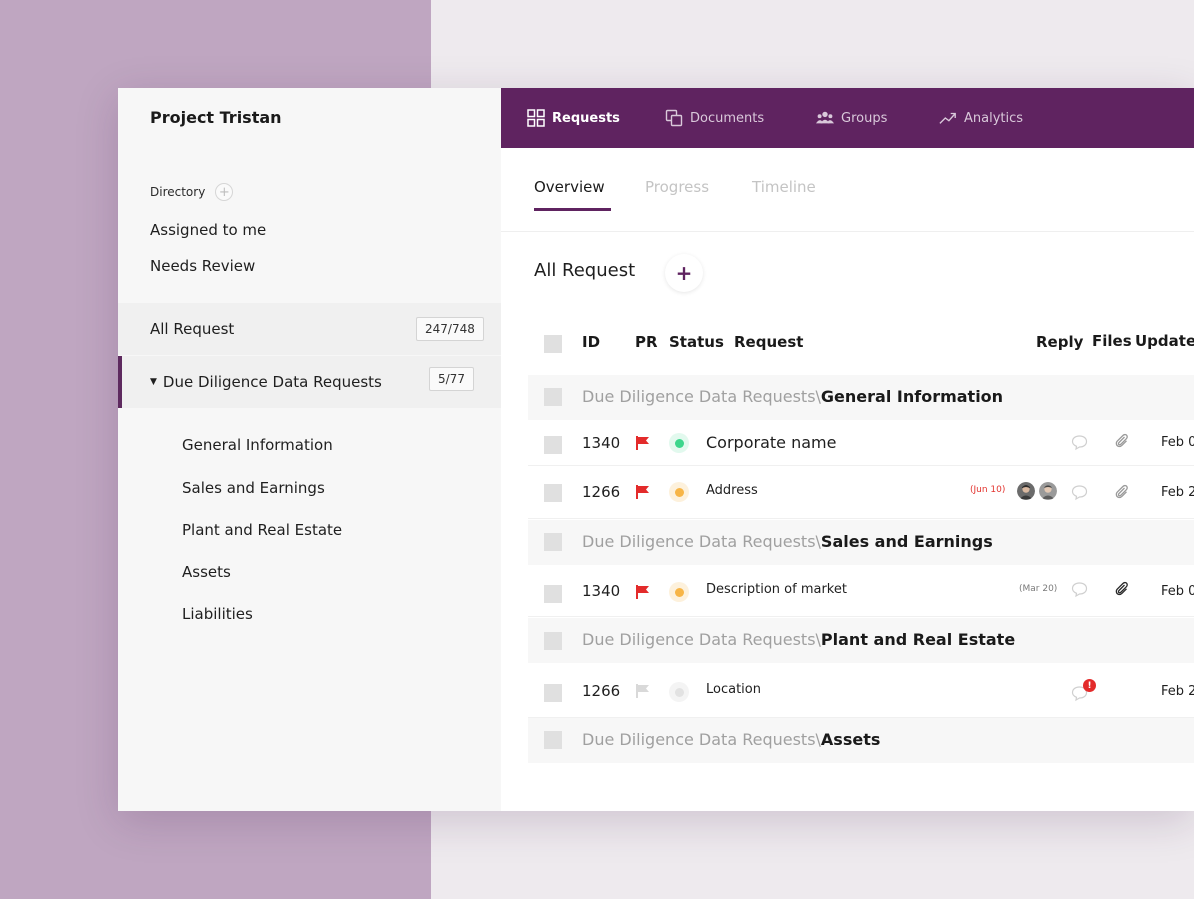 The image size is (1194, 899). What do you see at coordinates (272, 382) in the screenshot?
I see `sidebar-item-label: Due Diligence Data Requests` at bounding box center [272, 382].